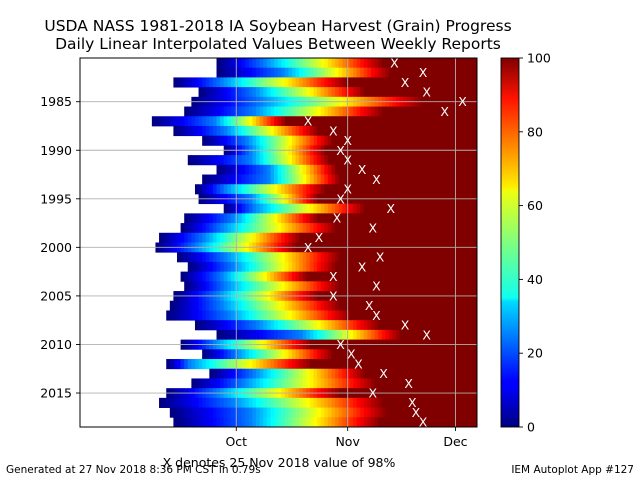  Describe the element at coordinates (236, 441) in the screenshot. I see `x-tick-label: Oct` at that location.